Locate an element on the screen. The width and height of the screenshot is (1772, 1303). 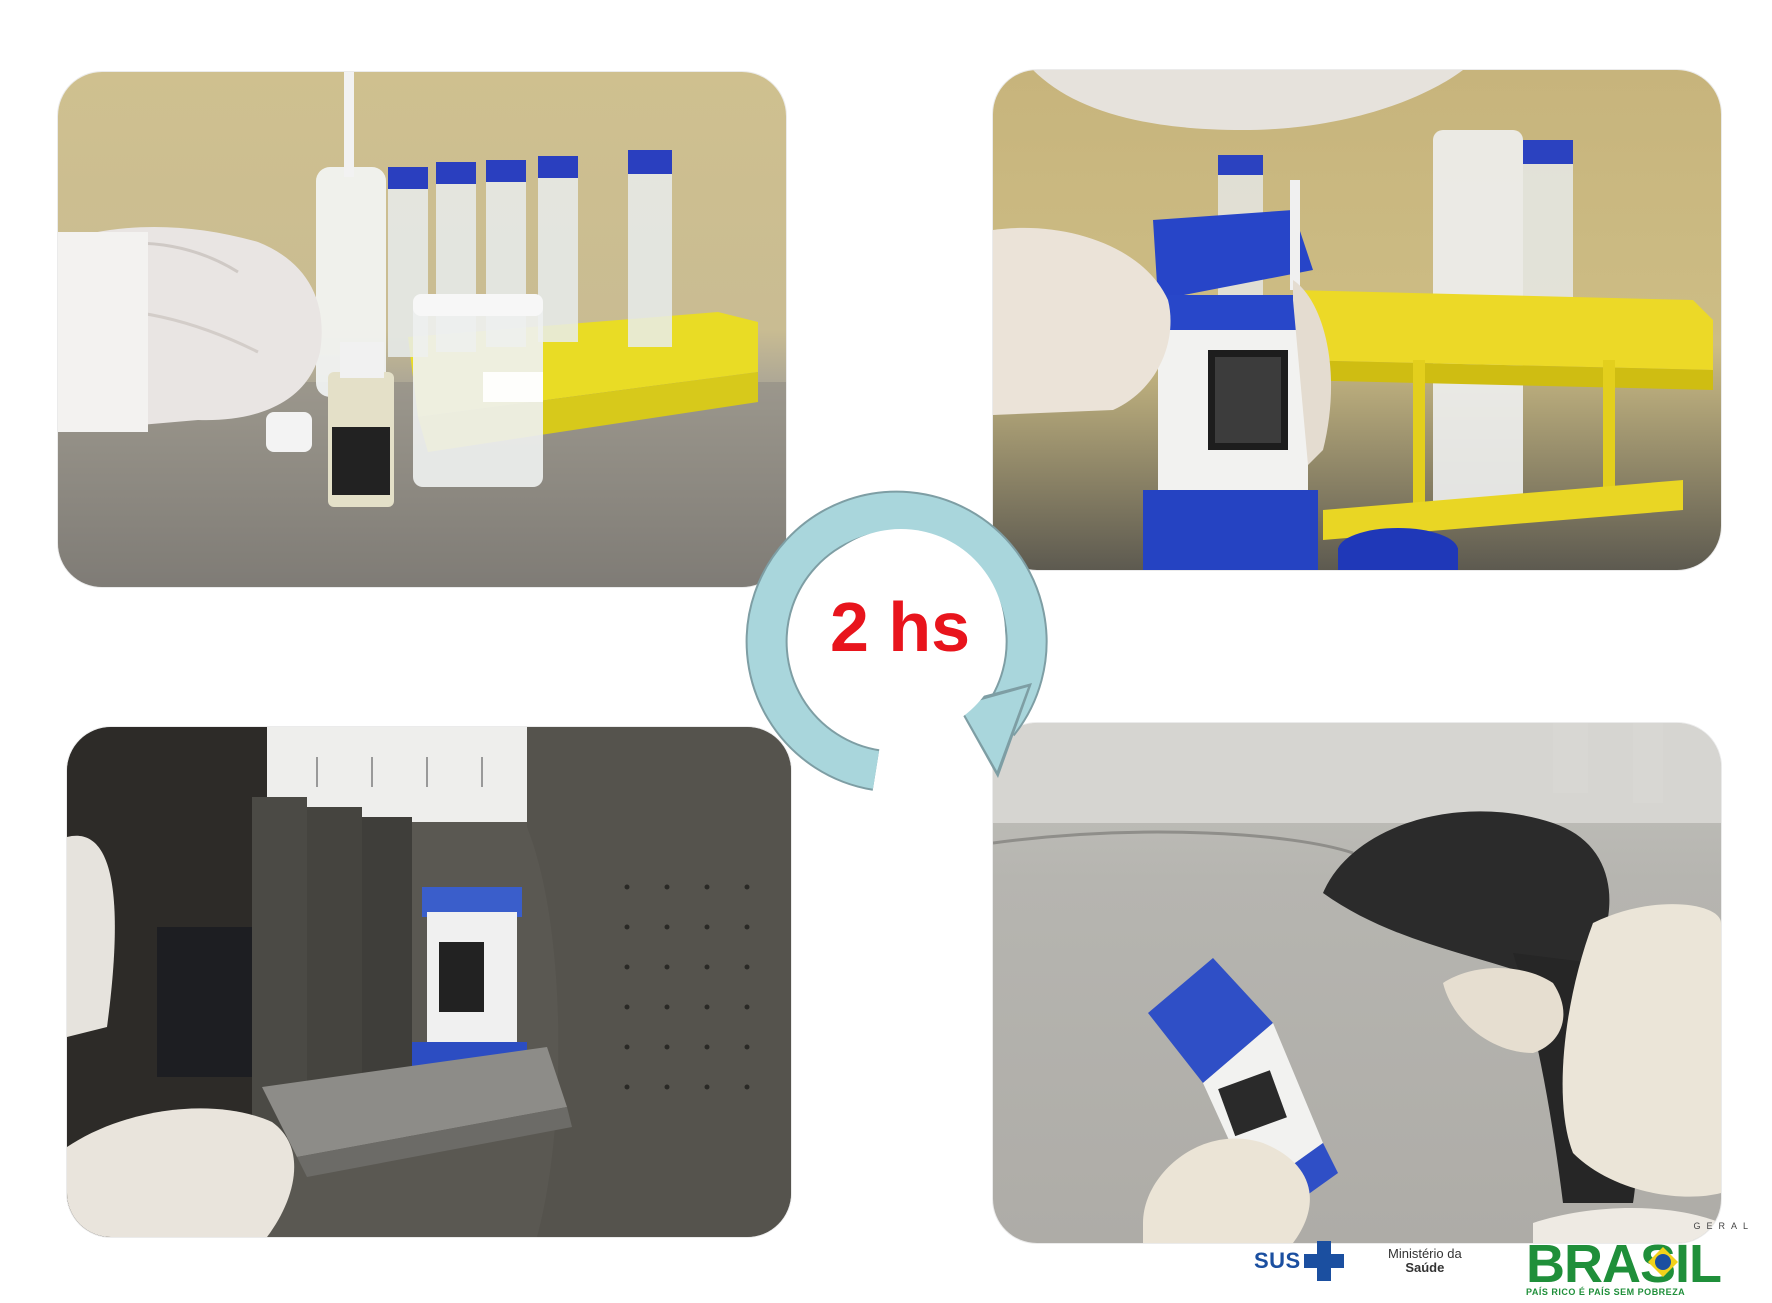
sus-text: SUS is located at coordinates (1277, 1260).